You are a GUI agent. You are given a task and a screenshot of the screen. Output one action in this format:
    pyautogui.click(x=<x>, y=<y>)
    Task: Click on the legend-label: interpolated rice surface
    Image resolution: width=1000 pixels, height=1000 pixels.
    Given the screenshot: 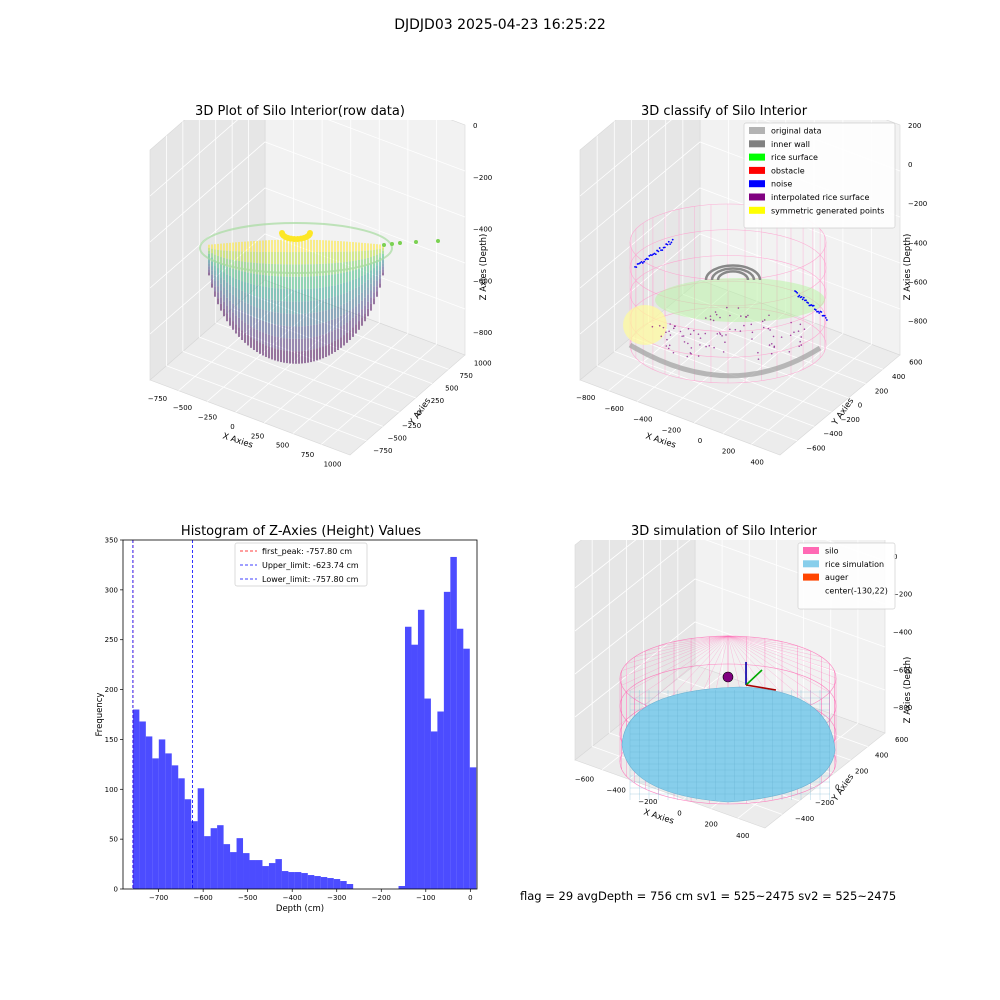 What is the action you would take?
    pyautogui.click(x=820, y=197)
    